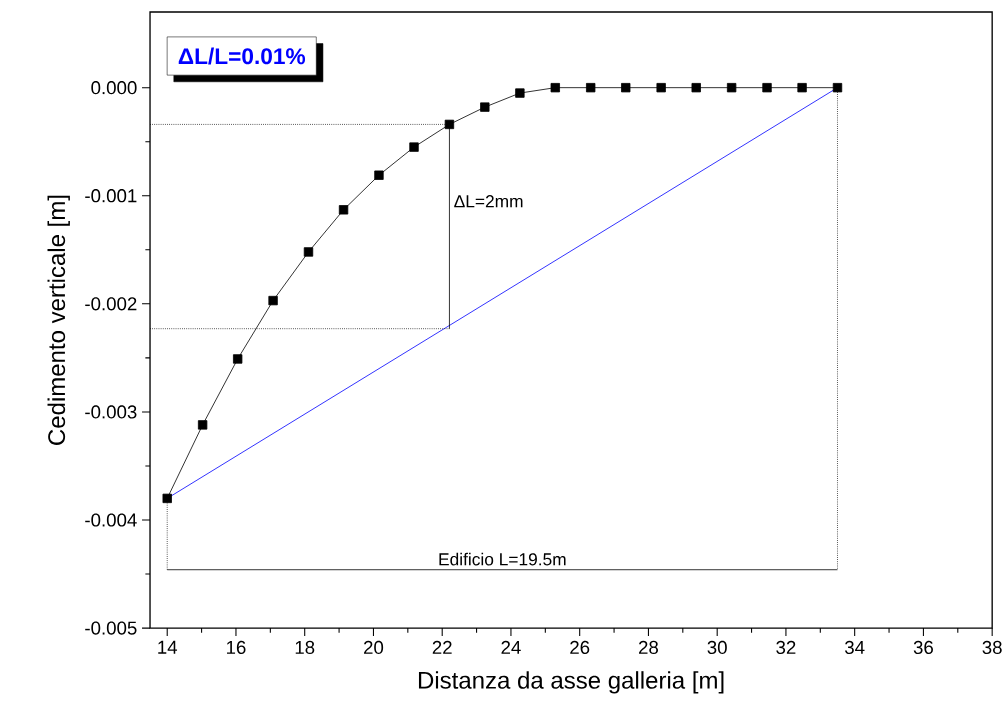 The width and height of the screenshot is (1007, 724). What do you see at coordinates (571, 682) in the screenshot?
I see `x-axis-title: Distanza da asse galleria [m]` at bounding box center [571, 682].